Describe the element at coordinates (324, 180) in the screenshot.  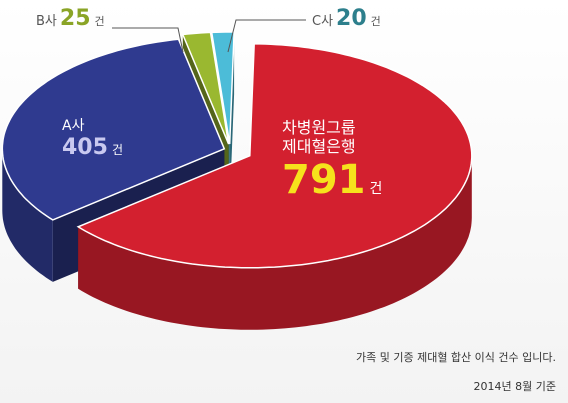
I see `value-label: 791` at that location.